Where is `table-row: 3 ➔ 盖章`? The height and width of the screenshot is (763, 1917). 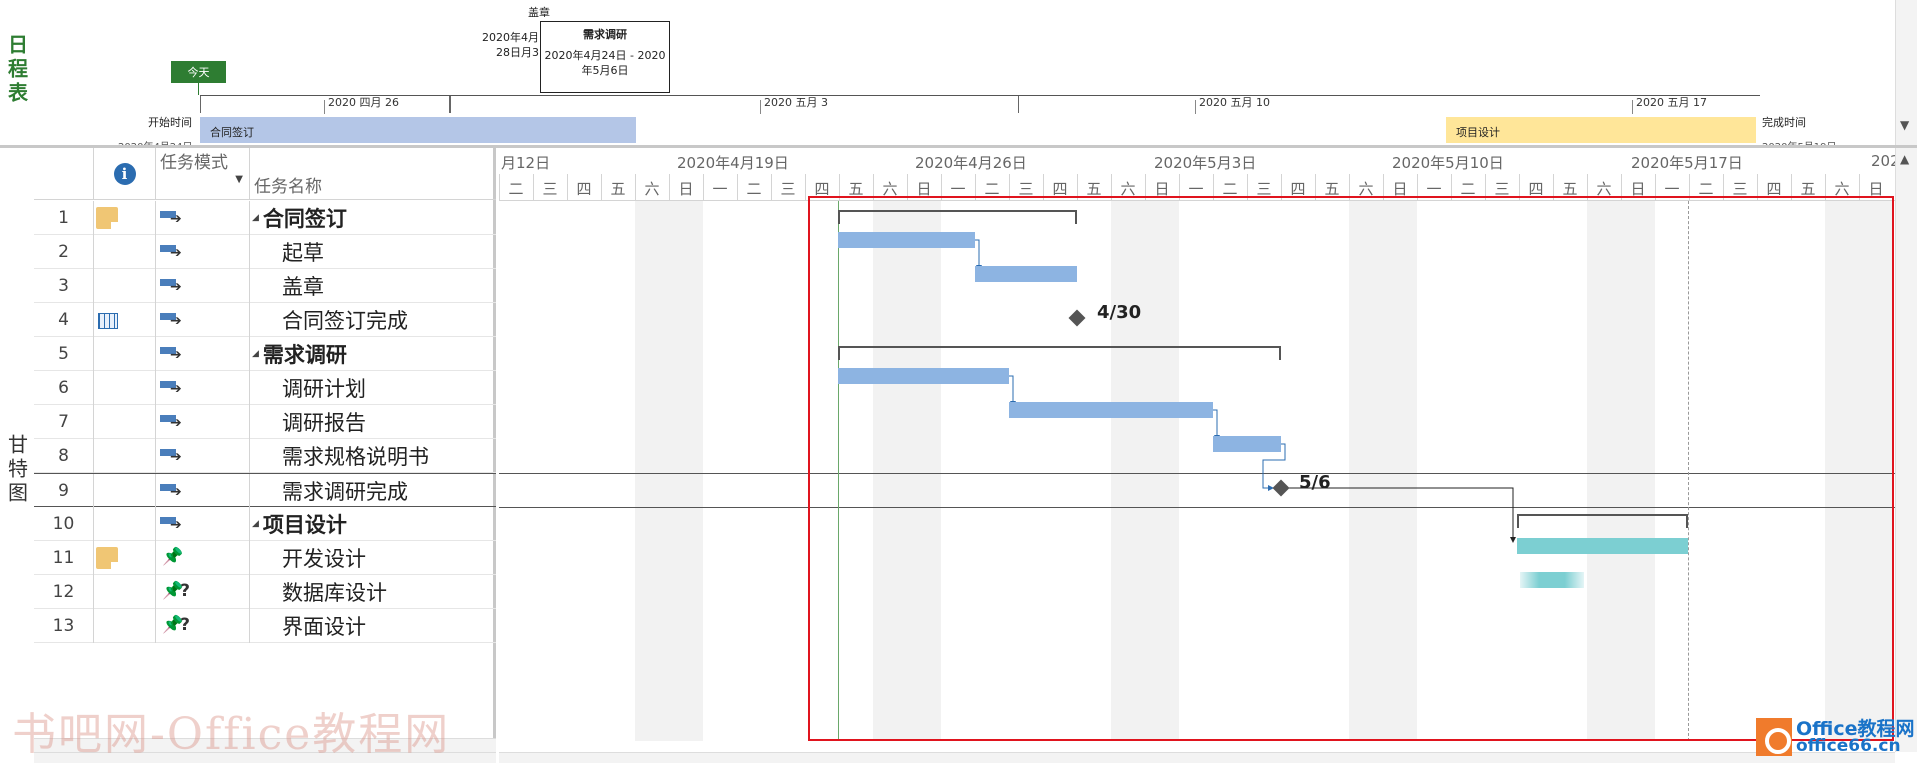 table-row: 3 ➔ 盖章 is located at coordinates (265, 286).